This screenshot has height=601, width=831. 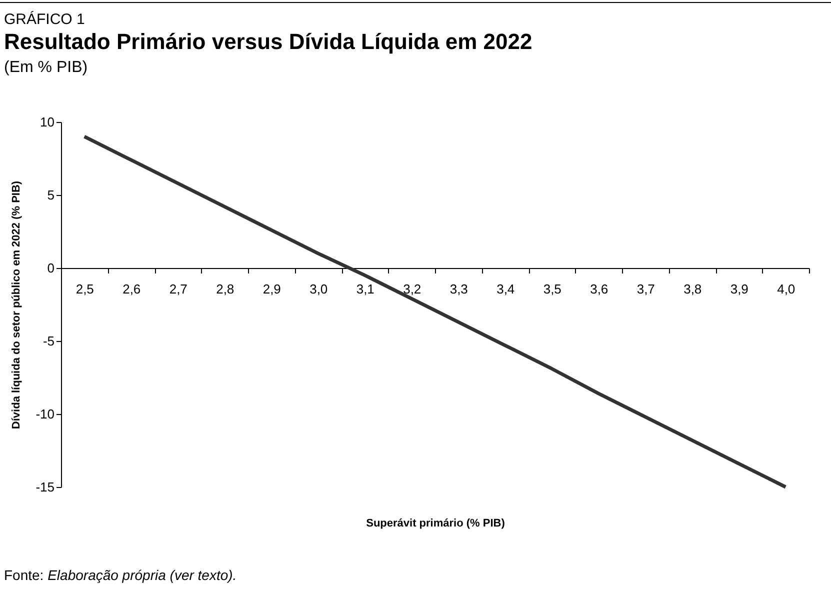 I want to click on x-tick-label: 3,2, so click(x=412, y=289).